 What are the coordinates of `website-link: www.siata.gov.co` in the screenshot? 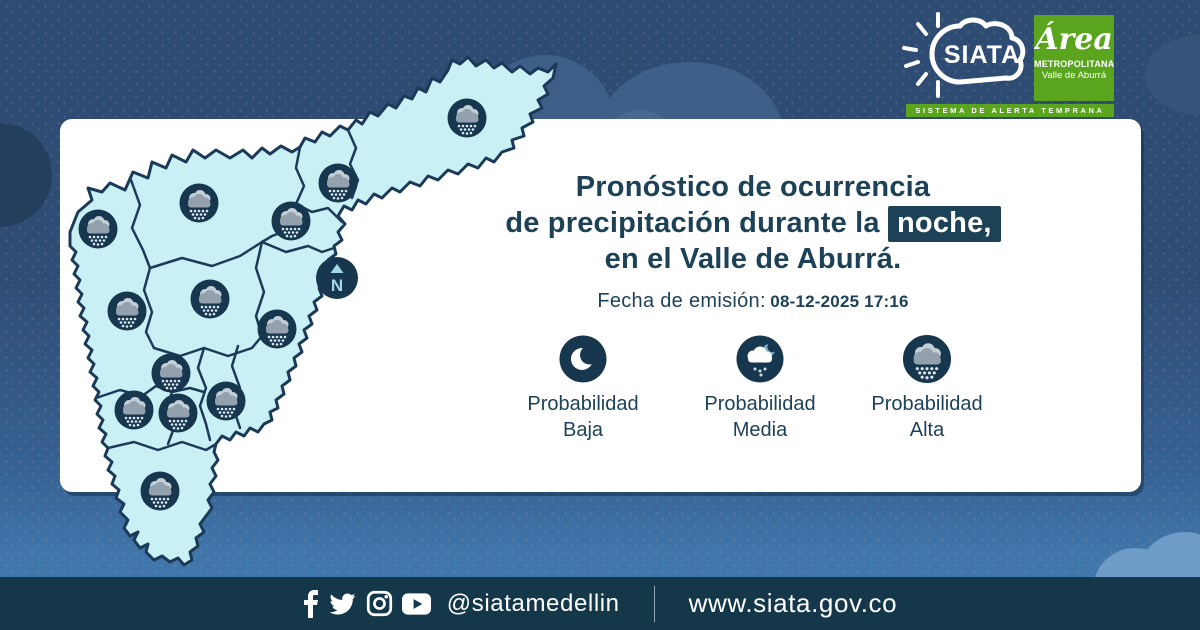 It's located at (793, 603).